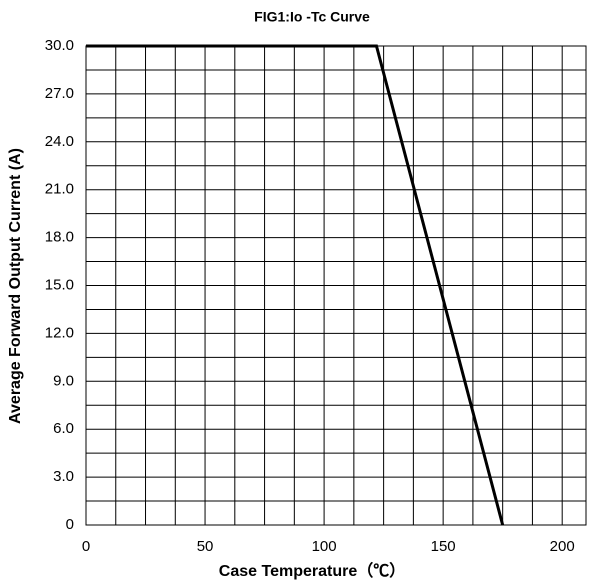 The image size is (590, 585). What do you see at coordinates (15, 286) in the screenshot?
I see `y-axis-label: Average Forward Output Current (A)` at bounding box center [15, 286].